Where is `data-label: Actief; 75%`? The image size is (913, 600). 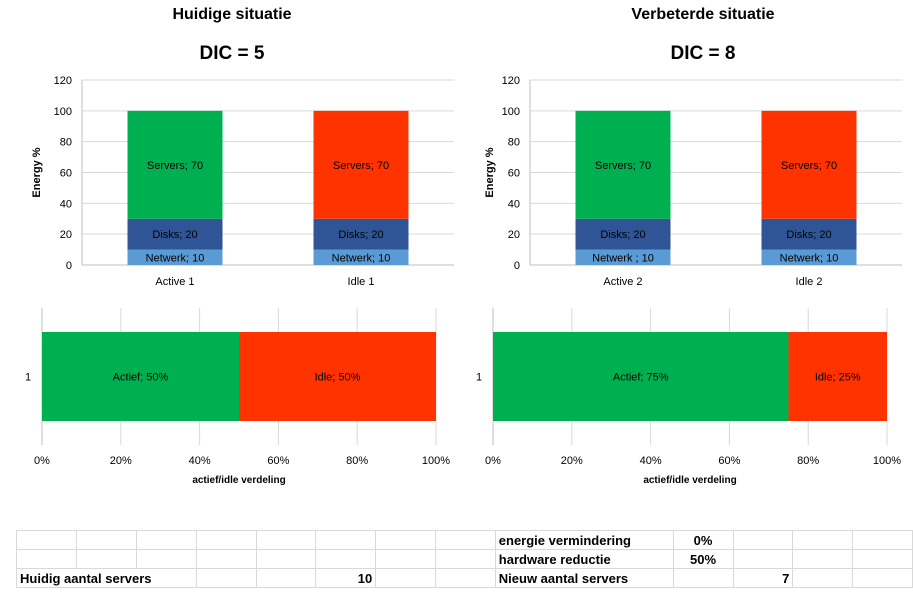 data-label: Actief; 75% is located at coordinates (641, 378).